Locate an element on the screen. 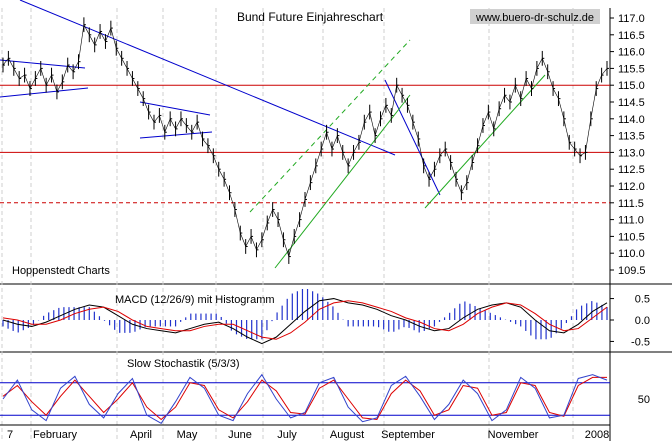 Image resolution: width=672 pixels, height=441 pixels. x-tick-label: June is located at coordinates (240, 435).